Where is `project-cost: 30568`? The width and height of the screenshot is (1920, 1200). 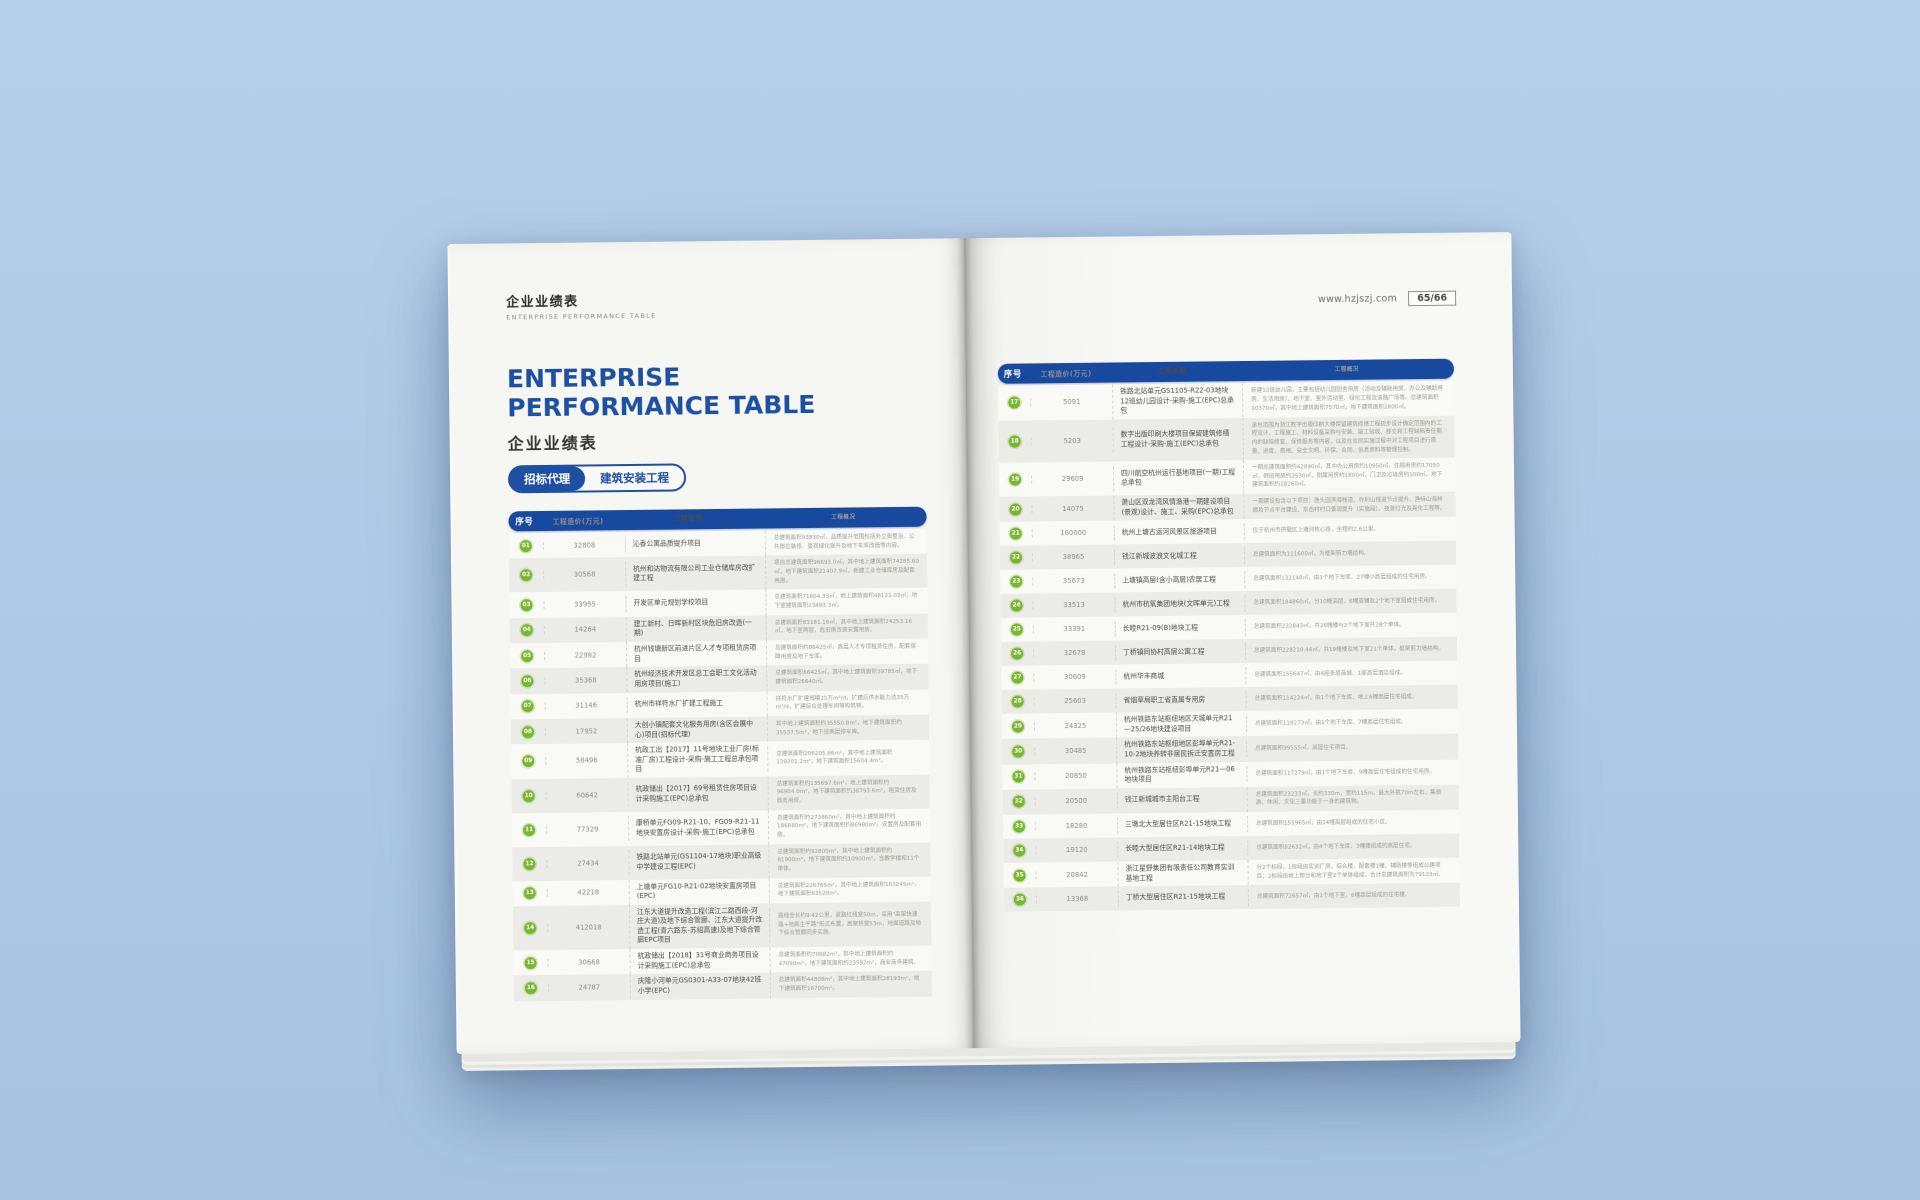
project-cost: 30568 is located at coordinates (584, 575).